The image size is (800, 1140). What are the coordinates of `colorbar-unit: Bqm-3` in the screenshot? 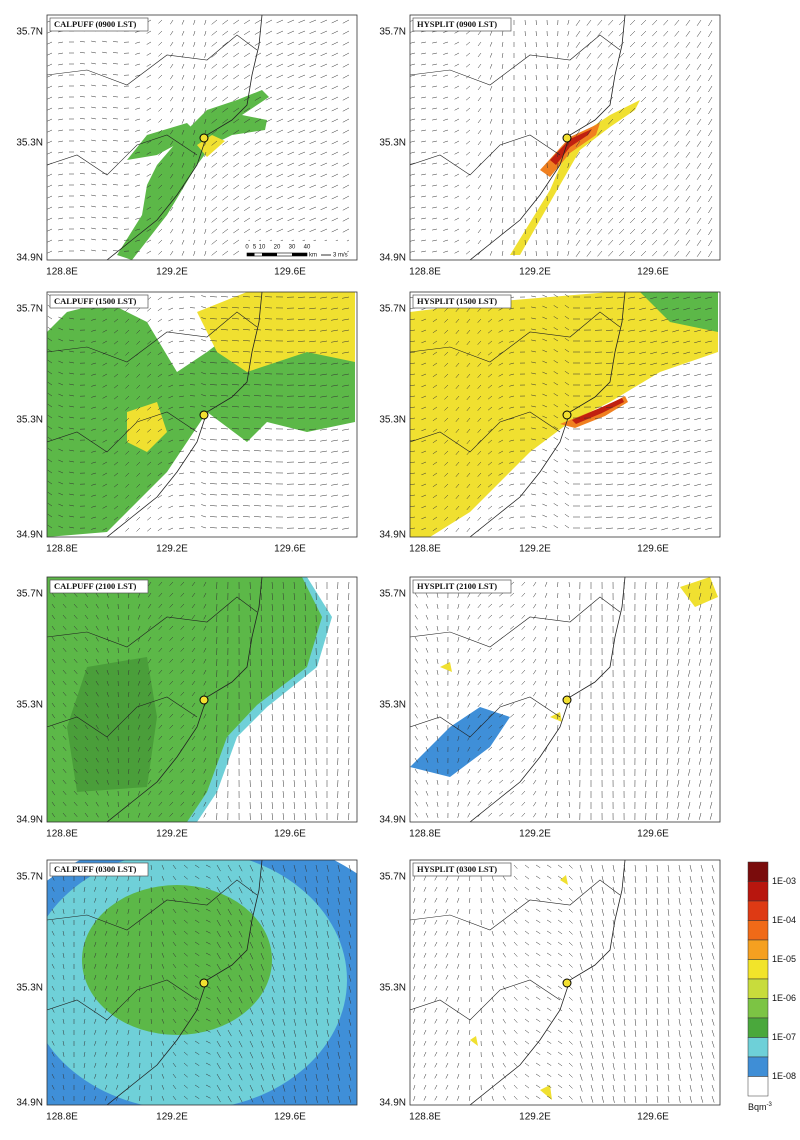 It's located at (760, 1107).